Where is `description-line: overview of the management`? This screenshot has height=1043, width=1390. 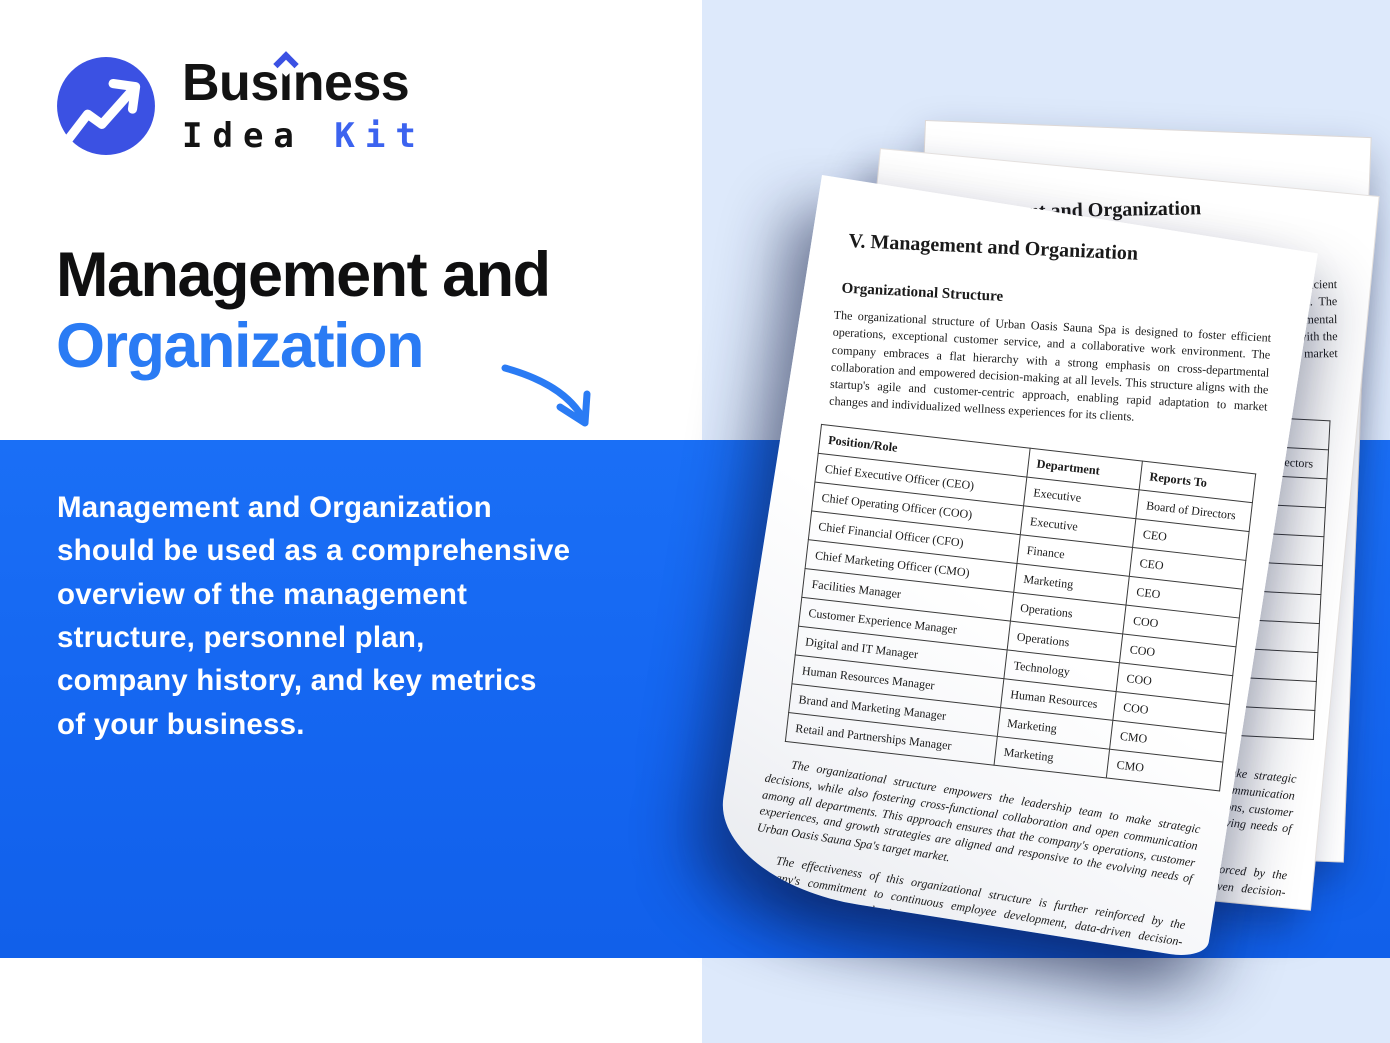
description-line: overview of the management is located at coordinates (262, 594).